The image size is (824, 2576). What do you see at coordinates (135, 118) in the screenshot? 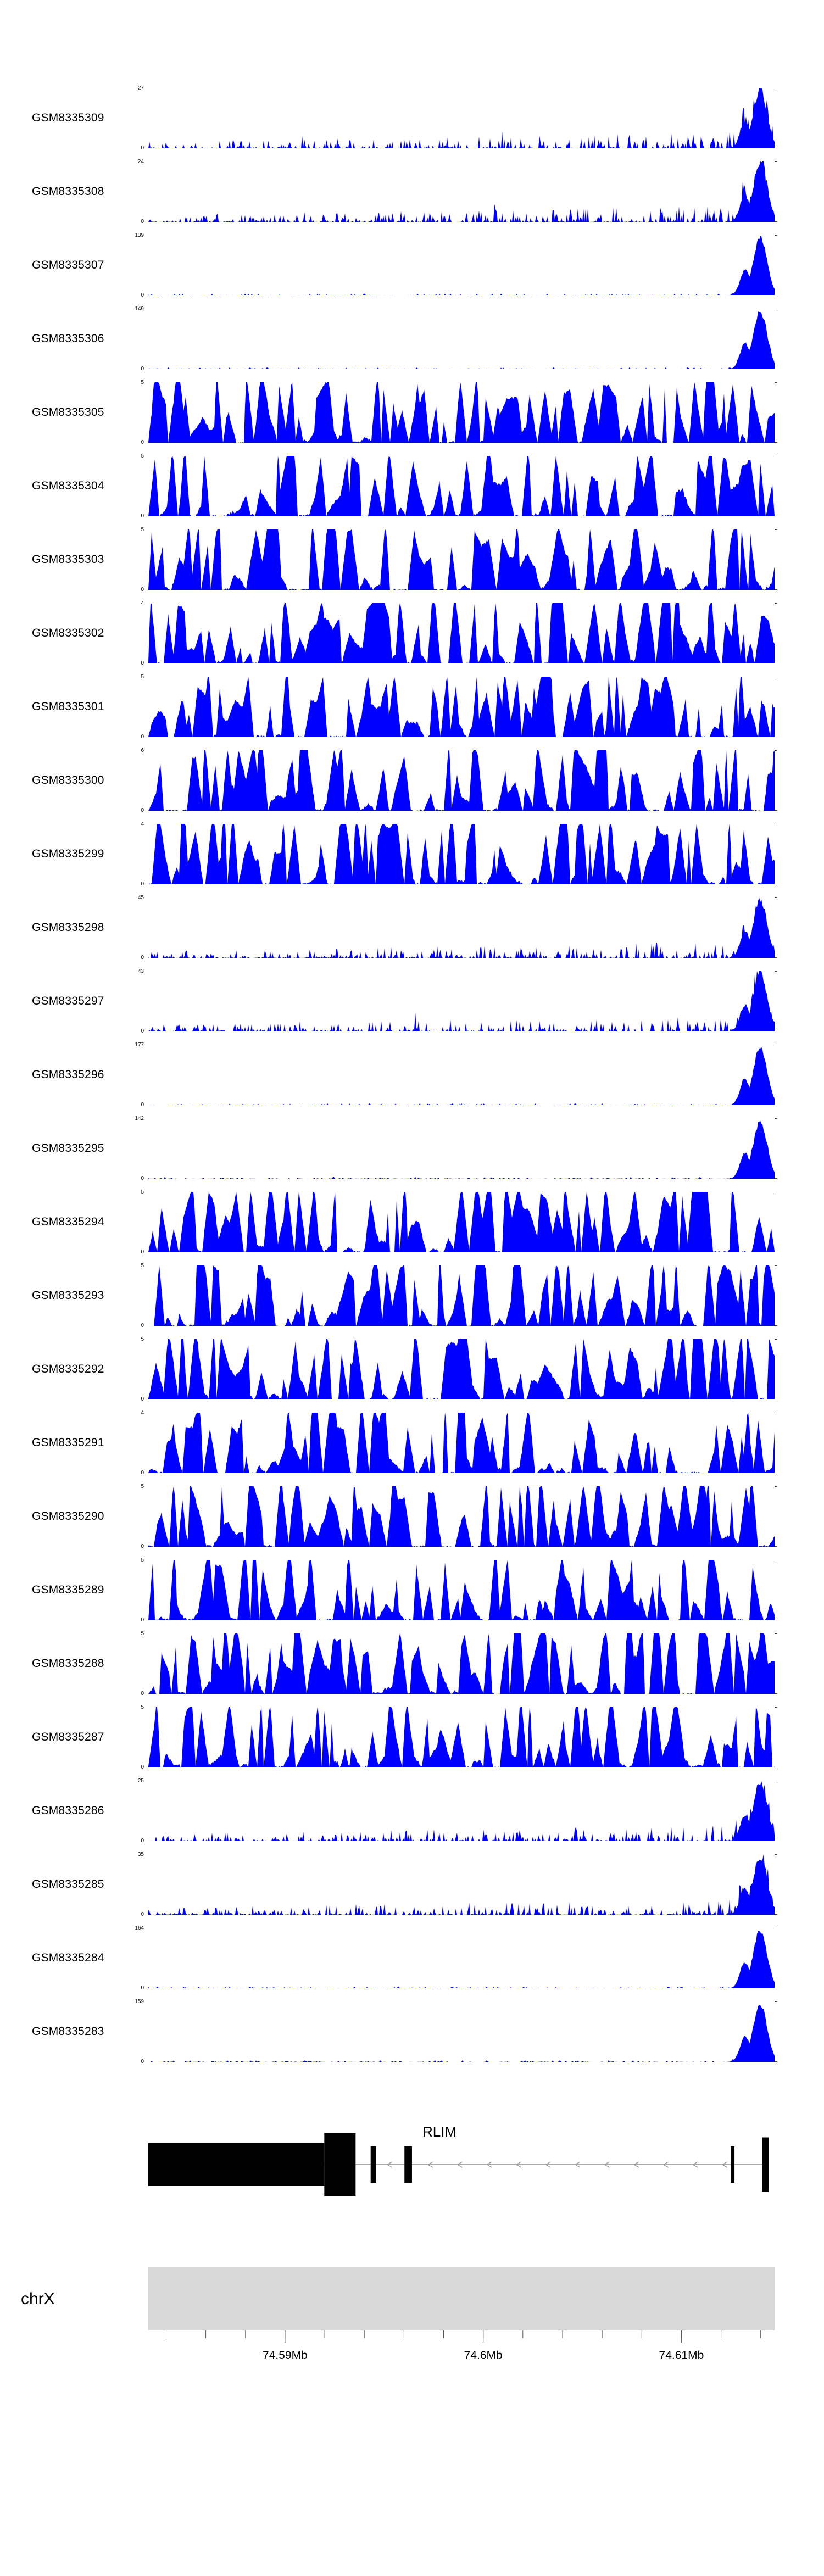
I see `track-y-axis: 27 0` at bounding box center [135, 118].